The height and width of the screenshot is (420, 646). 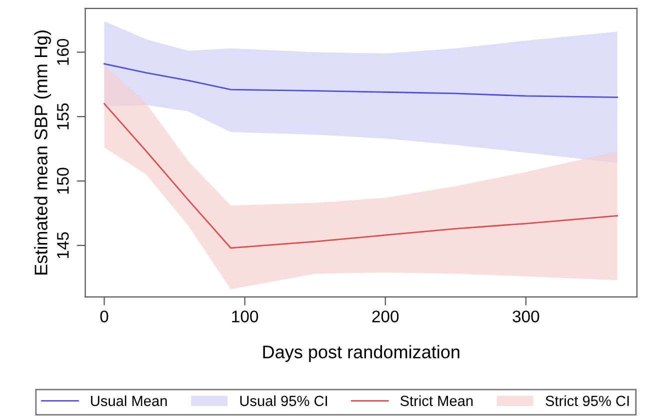 What do you see at coordinates (385, 316) in the screenshot?
I see `x-tick-label: 200` at bounding box center [385, 316].